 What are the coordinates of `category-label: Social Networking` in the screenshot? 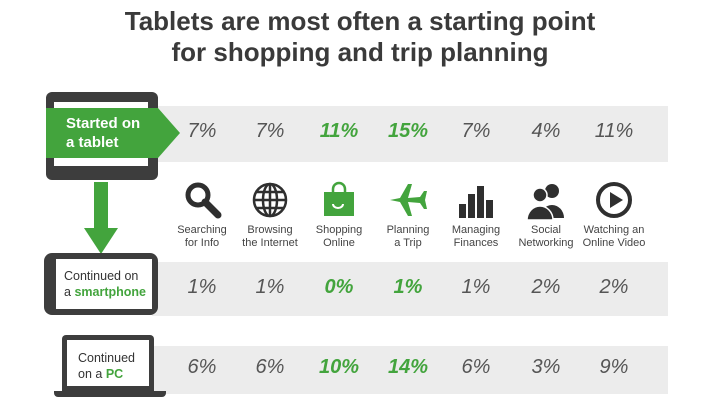 It's located at (546, 237).